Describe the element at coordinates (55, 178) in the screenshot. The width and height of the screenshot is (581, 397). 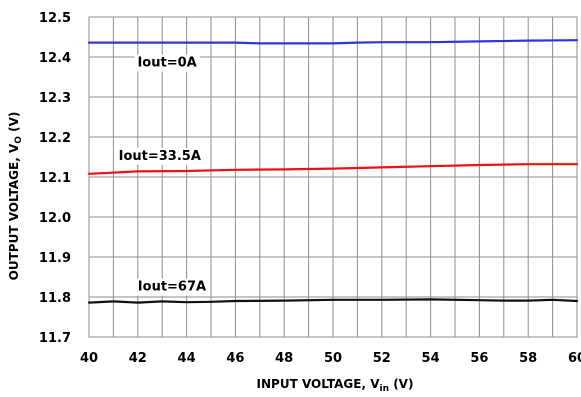
I see `y-tick-label: 12.1` at that location.